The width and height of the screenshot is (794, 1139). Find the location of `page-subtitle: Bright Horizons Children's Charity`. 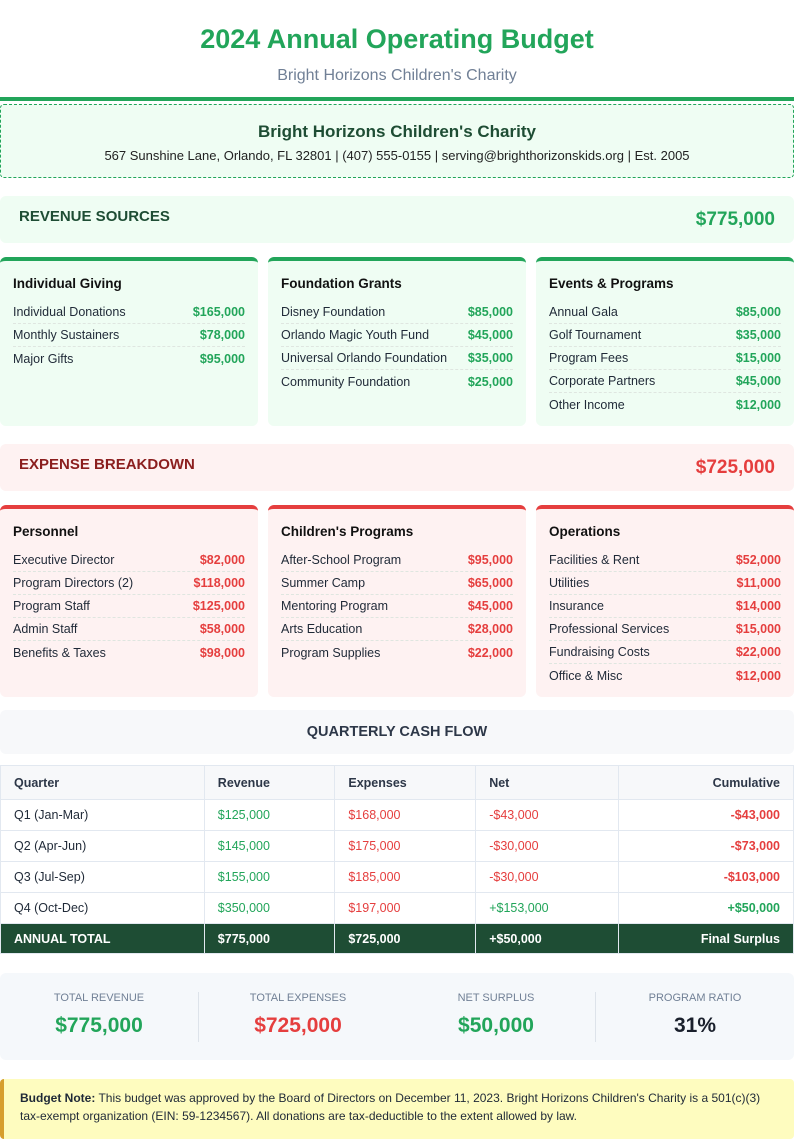

page-subtitle: Bright Horizons Children's Charity is located at coordinates (397, 75).